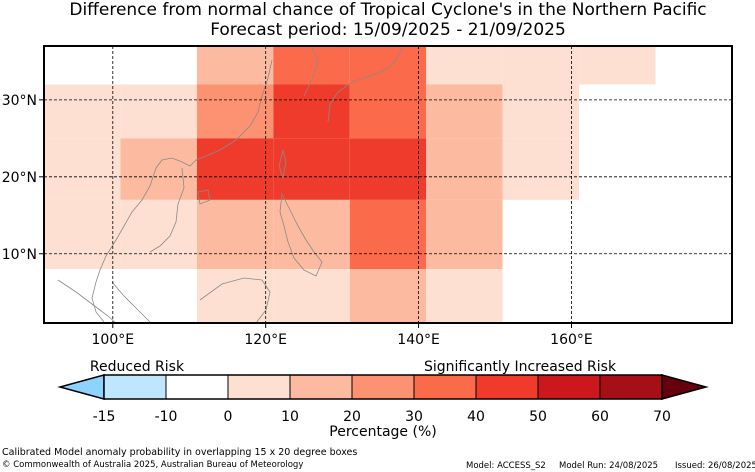  Describe the element at coordinates (131, 302) in the screenshot. I see `coastline-malaysia` at that location.